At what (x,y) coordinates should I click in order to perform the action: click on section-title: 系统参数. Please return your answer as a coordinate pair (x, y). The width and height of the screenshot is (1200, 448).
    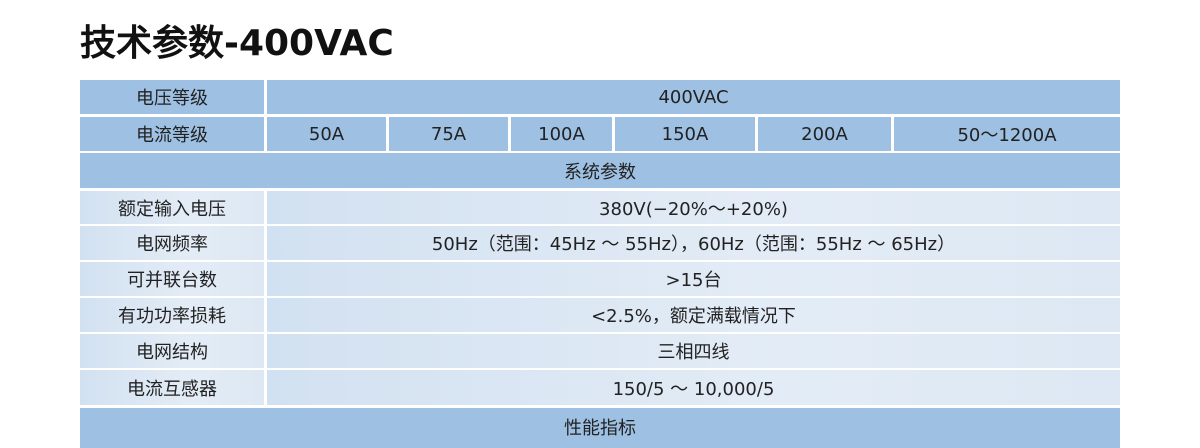
    Looking at the image, I should click on (600, 170).